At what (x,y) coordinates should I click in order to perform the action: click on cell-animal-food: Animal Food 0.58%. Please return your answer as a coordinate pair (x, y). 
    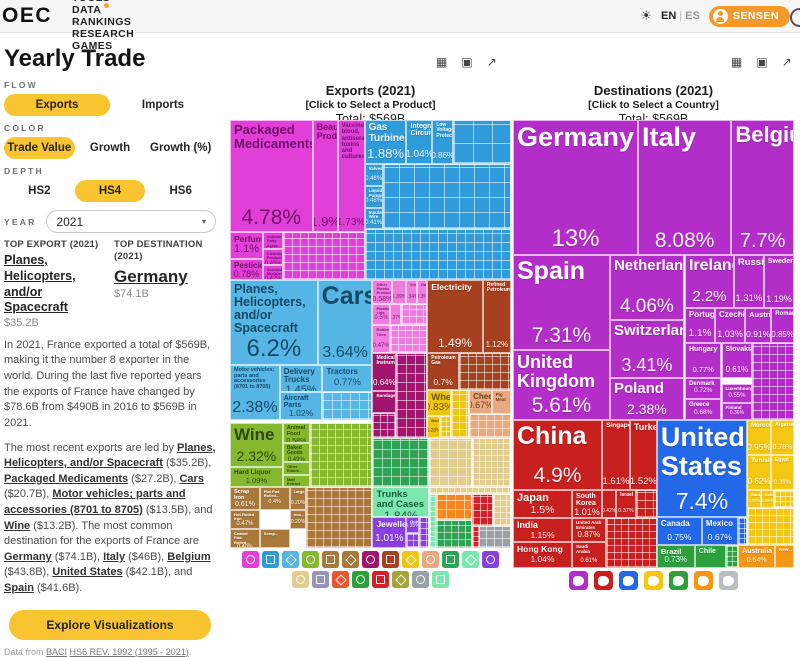
    Looking at the image, I should click on (296, 433).